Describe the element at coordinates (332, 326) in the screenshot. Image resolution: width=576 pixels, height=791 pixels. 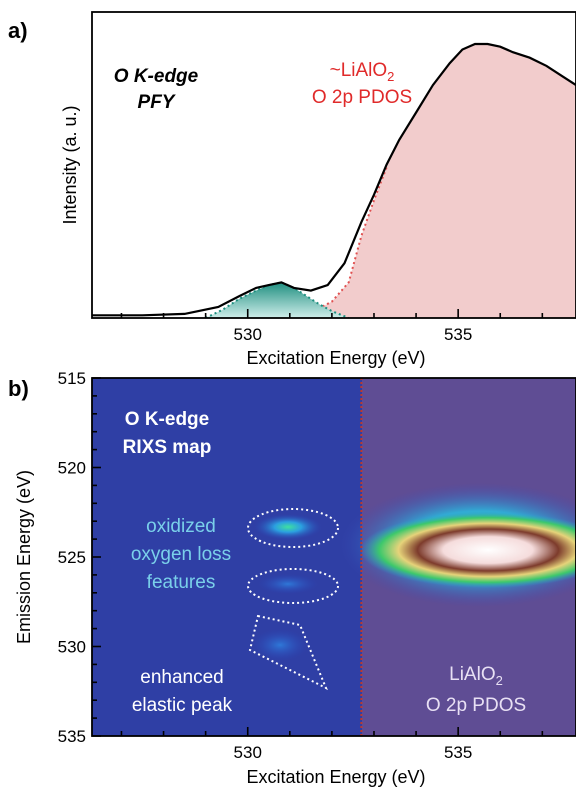
I see `panel-a-x-ticks: 530 535` at that location.